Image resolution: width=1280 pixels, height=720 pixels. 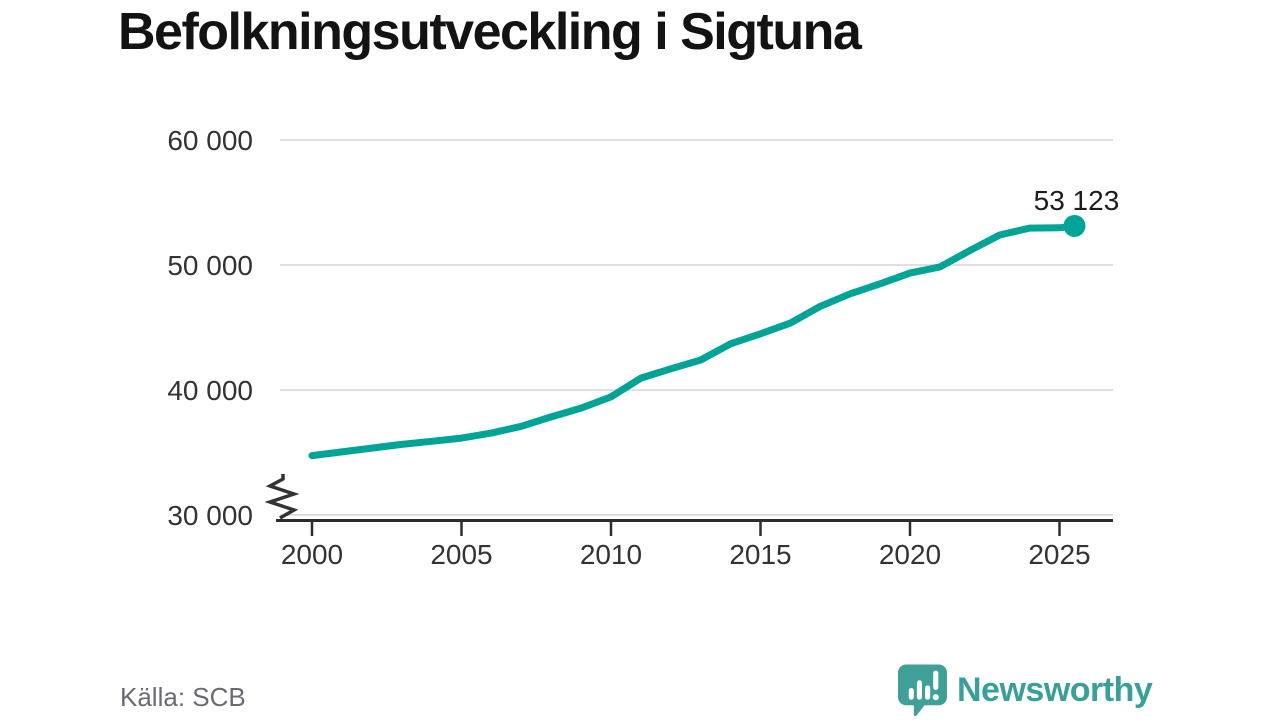 I want to click on x-tick-layer: 2000 2005 2010 2015 2020 2025, so click(x=686, y=545).